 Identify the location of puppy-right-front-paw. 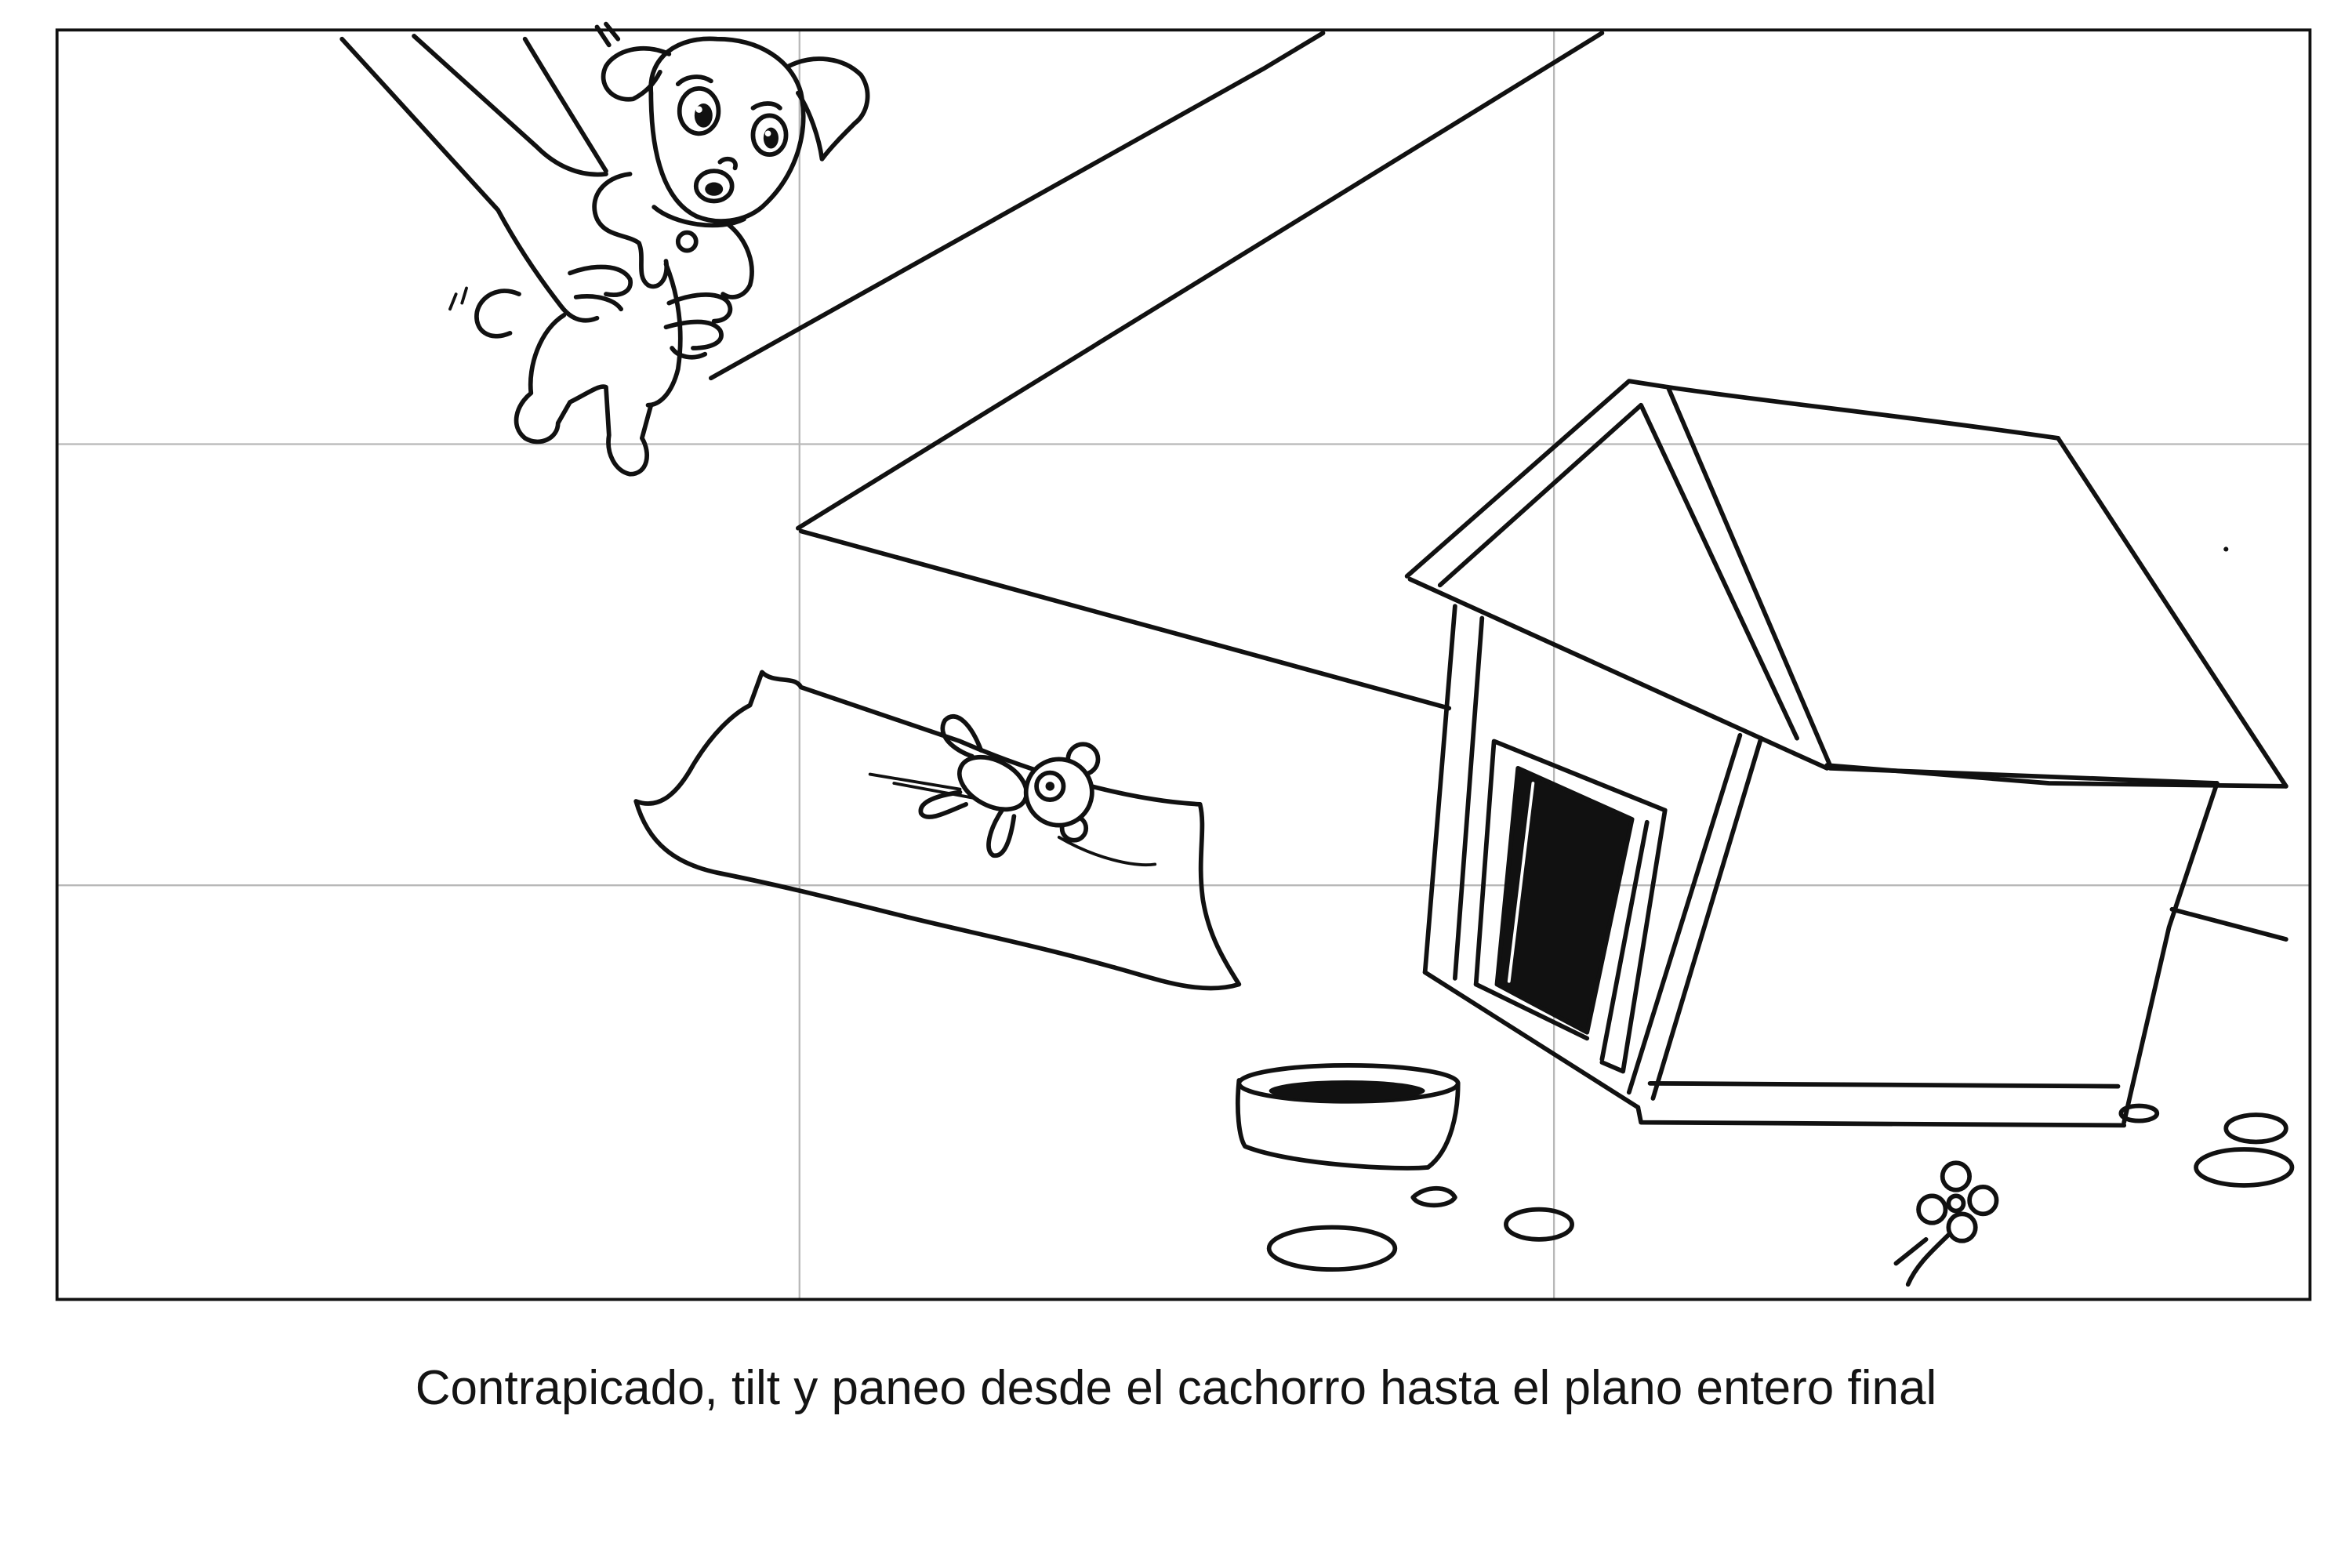
(737, 261).